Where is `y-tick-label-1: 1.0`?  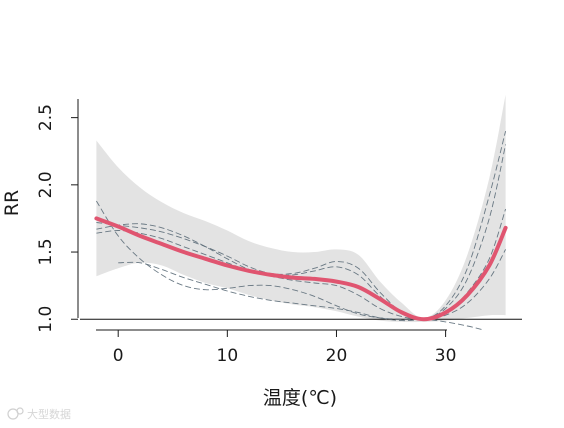
y-tick-label-1: 1.0 is located at coordinates (46, 319).